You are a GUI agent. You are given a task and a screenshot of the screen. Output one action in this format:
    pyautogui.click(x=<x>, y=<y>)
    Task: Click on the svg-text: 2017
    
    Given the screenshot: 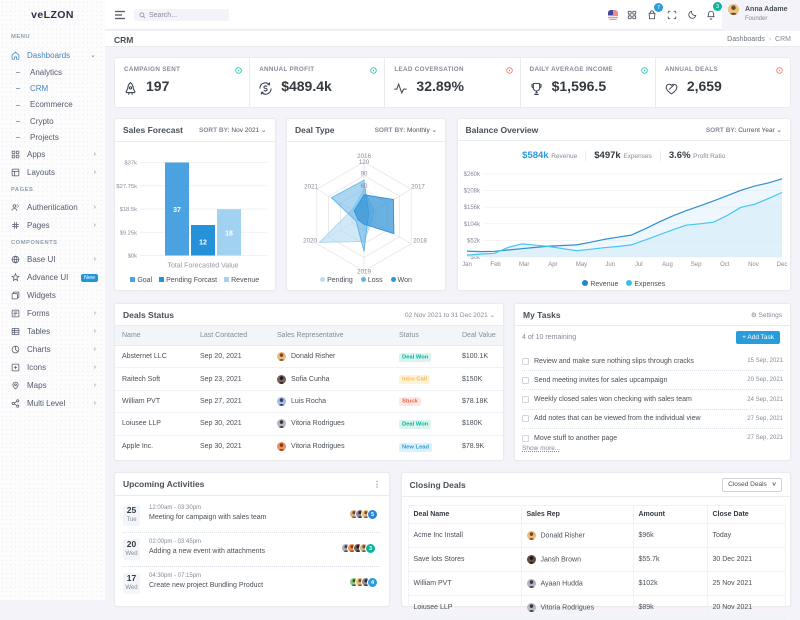 What is the action you would take?
    pyautogui.click(x=418, y=187)
    